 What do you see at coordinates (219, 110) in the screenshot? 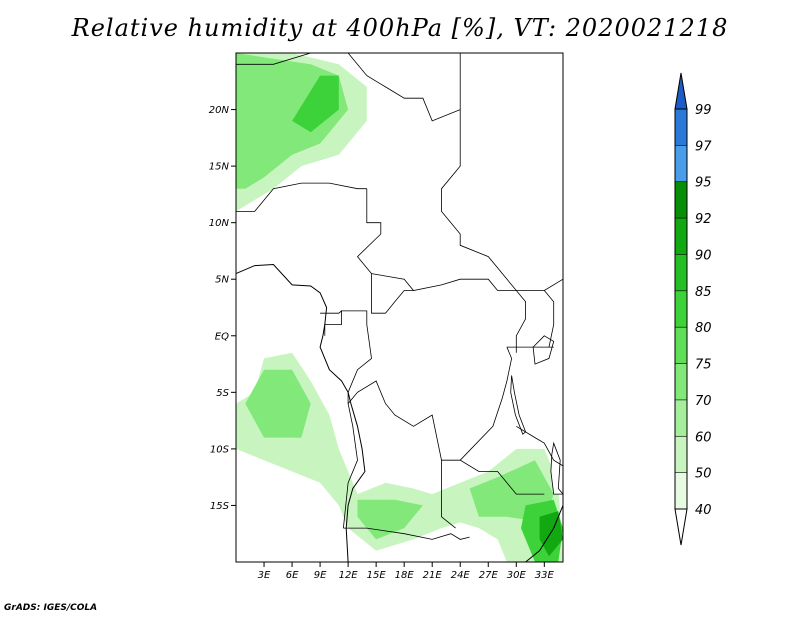
I see `lat-tick-label: 20N` at bounding box center [219, 110].